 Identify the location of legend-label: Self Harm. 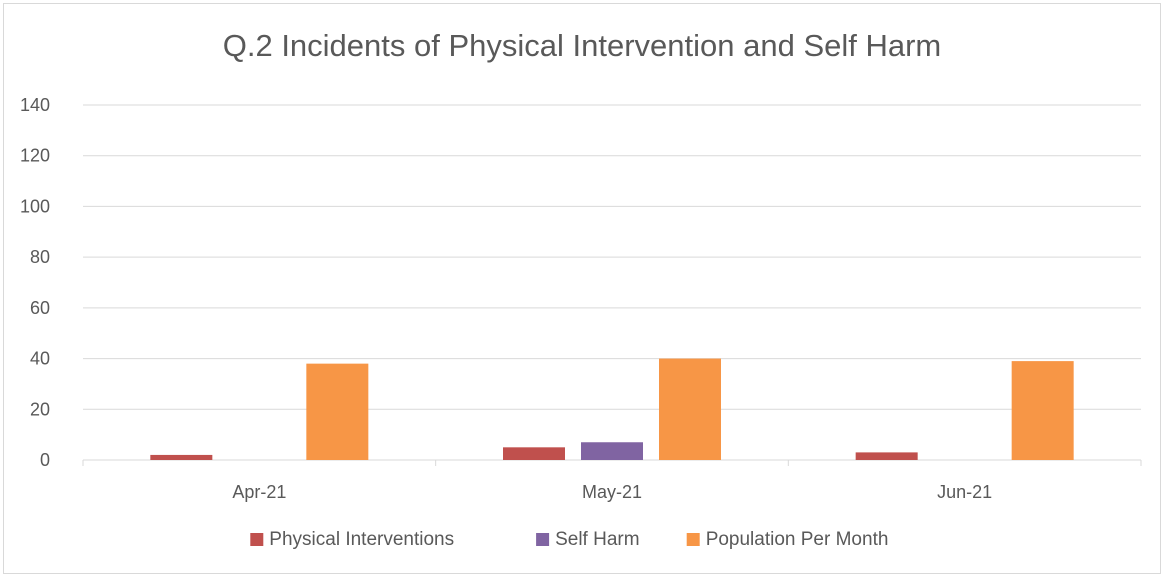
(597, 539).